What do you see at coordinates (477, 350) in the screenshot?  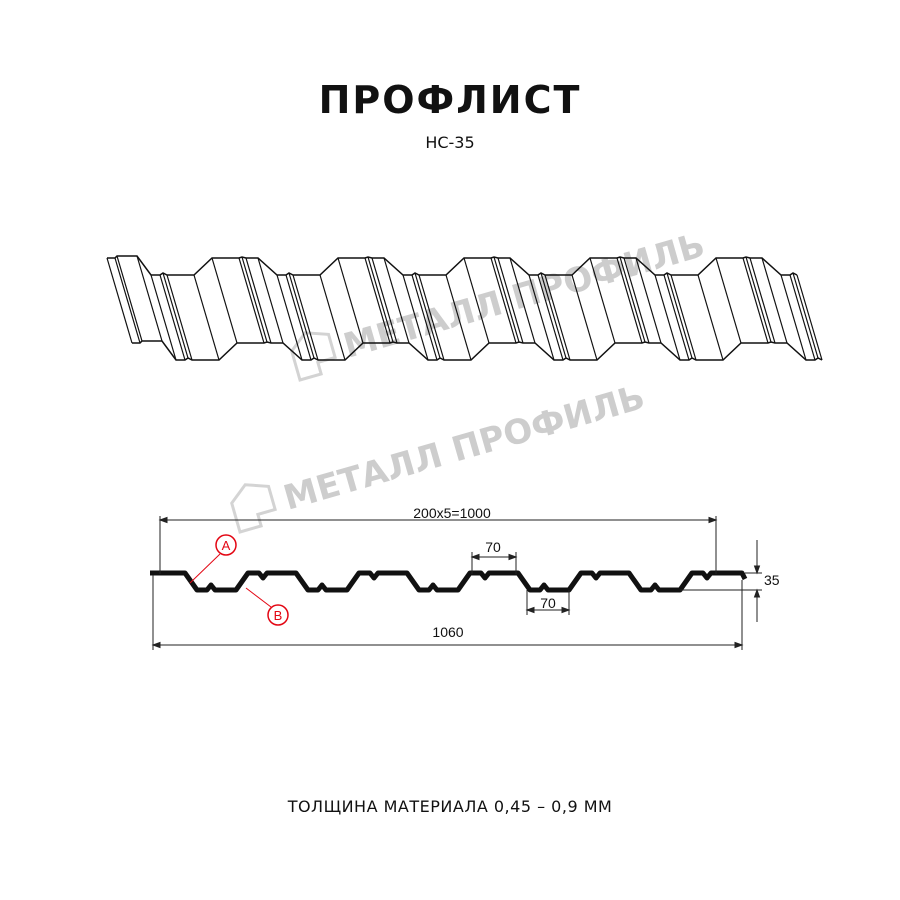 I see `sheet-bottom-edge` at bounding box center [477, 350].